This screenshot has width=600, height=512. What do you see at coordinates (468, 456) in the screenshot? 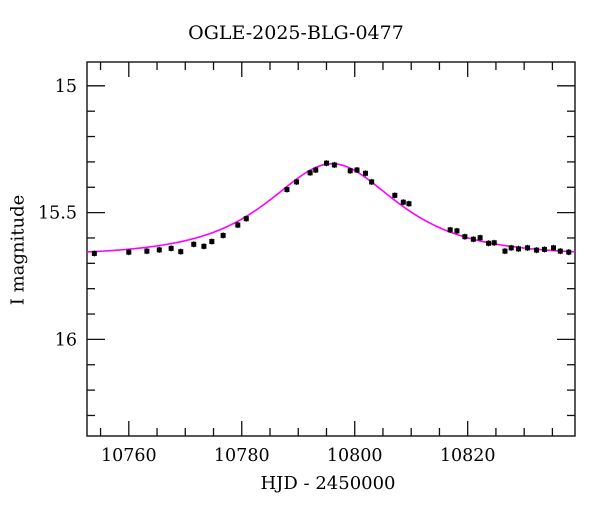
I see `x-tick-label: 10820` at bounding box center [468, 456].